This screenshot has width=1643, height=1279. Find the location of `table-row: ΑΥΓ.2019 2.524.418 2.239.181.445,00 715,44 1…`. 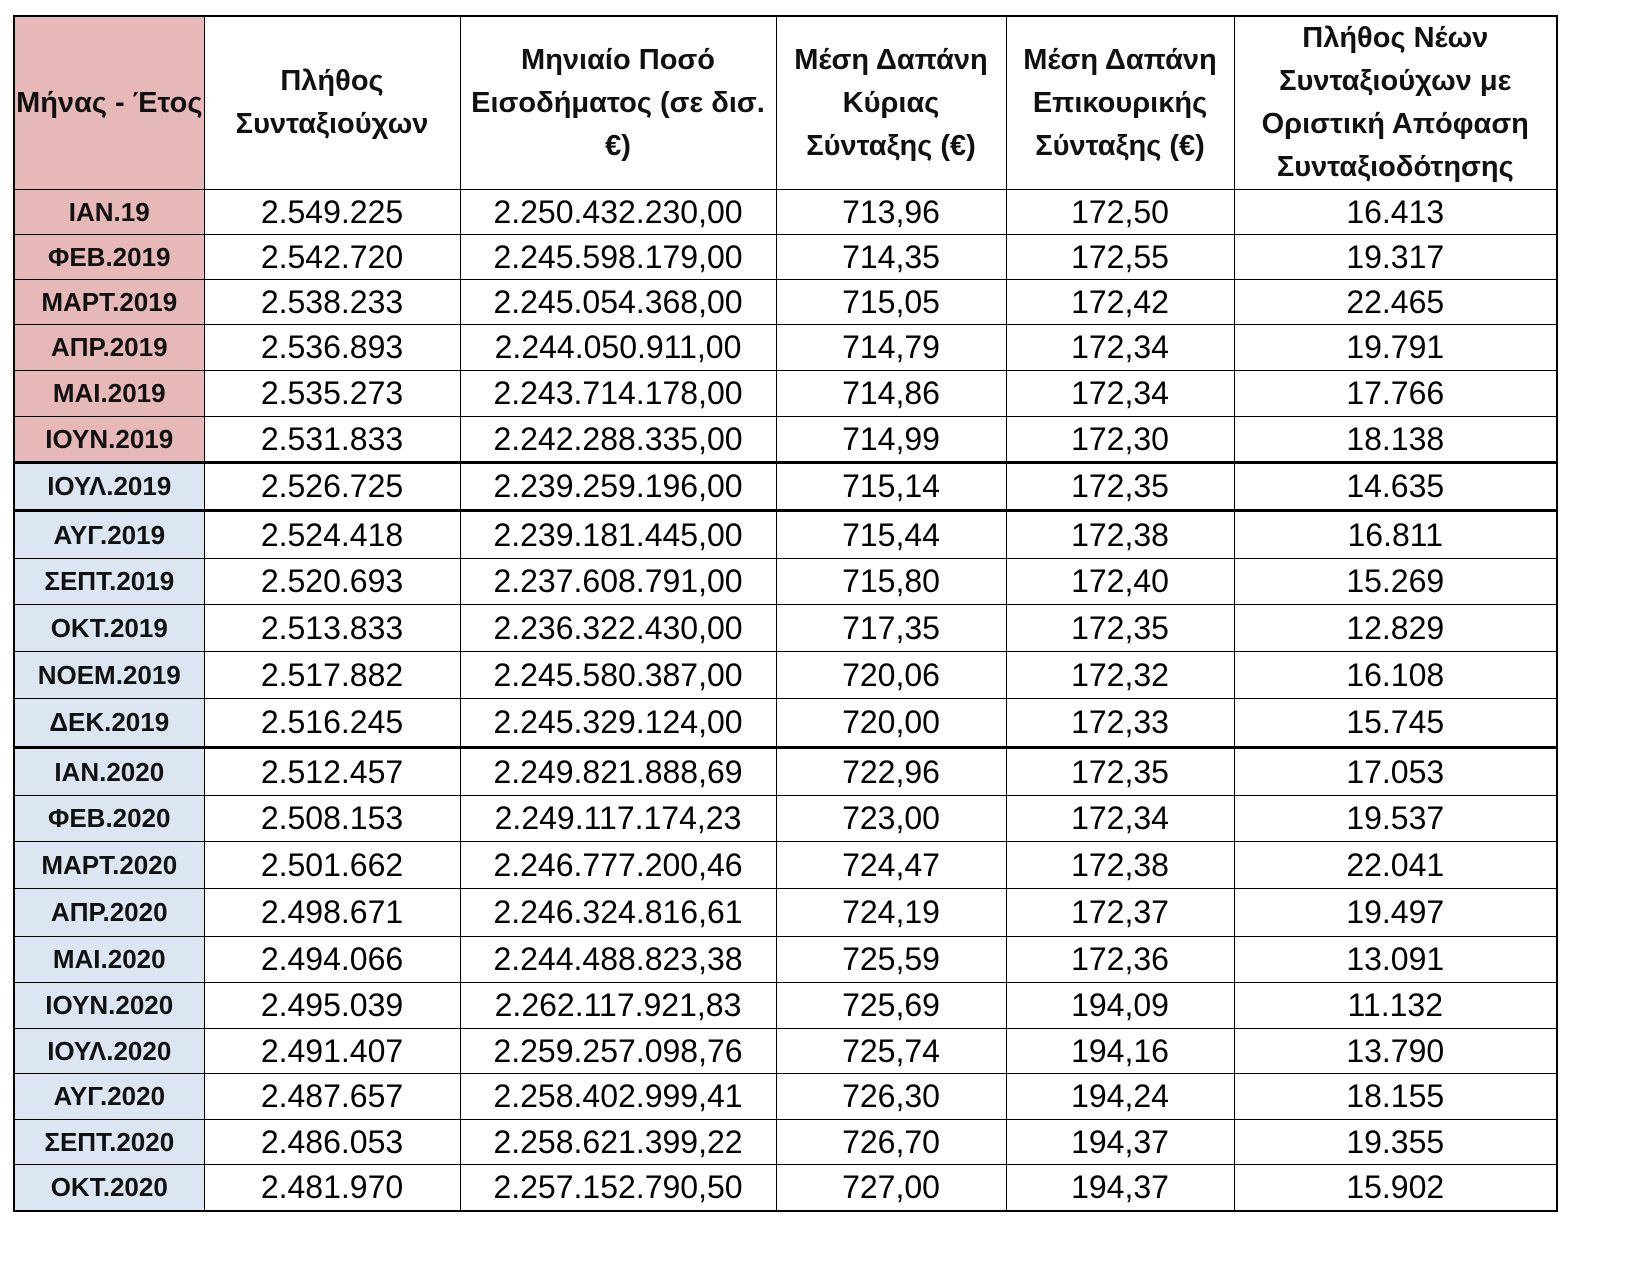

table-row: ΑΥΓ.2019 2.524.418 2.239.181.445,00 715,44 1… is located at coordinates (785, 534).